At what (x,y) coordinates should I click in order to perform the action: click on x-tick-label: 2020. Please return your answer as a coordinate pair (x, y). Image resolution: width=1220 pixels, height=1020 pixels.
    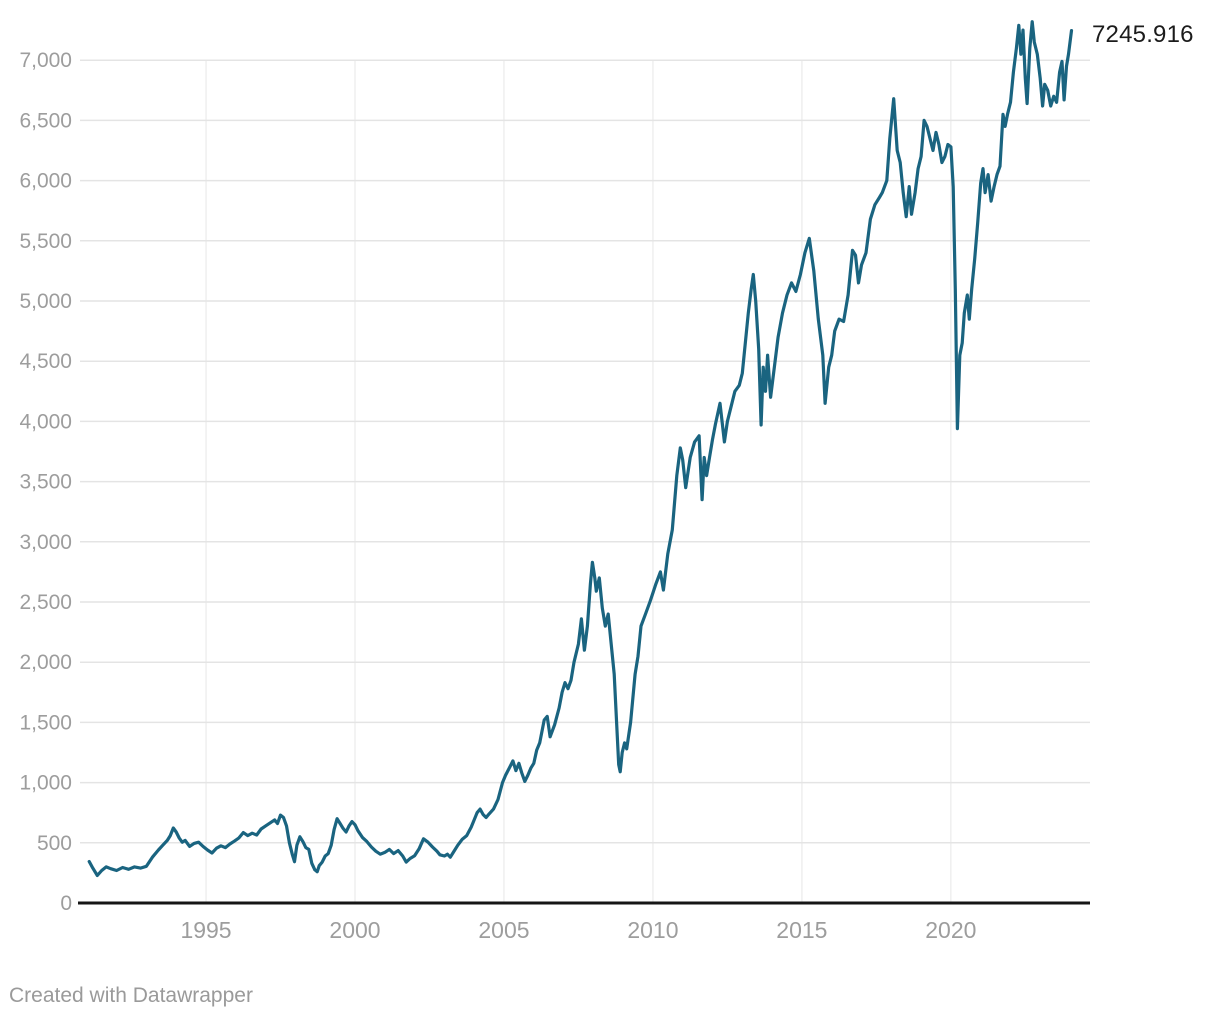
    Looking at the image, I should click on (950, 930).